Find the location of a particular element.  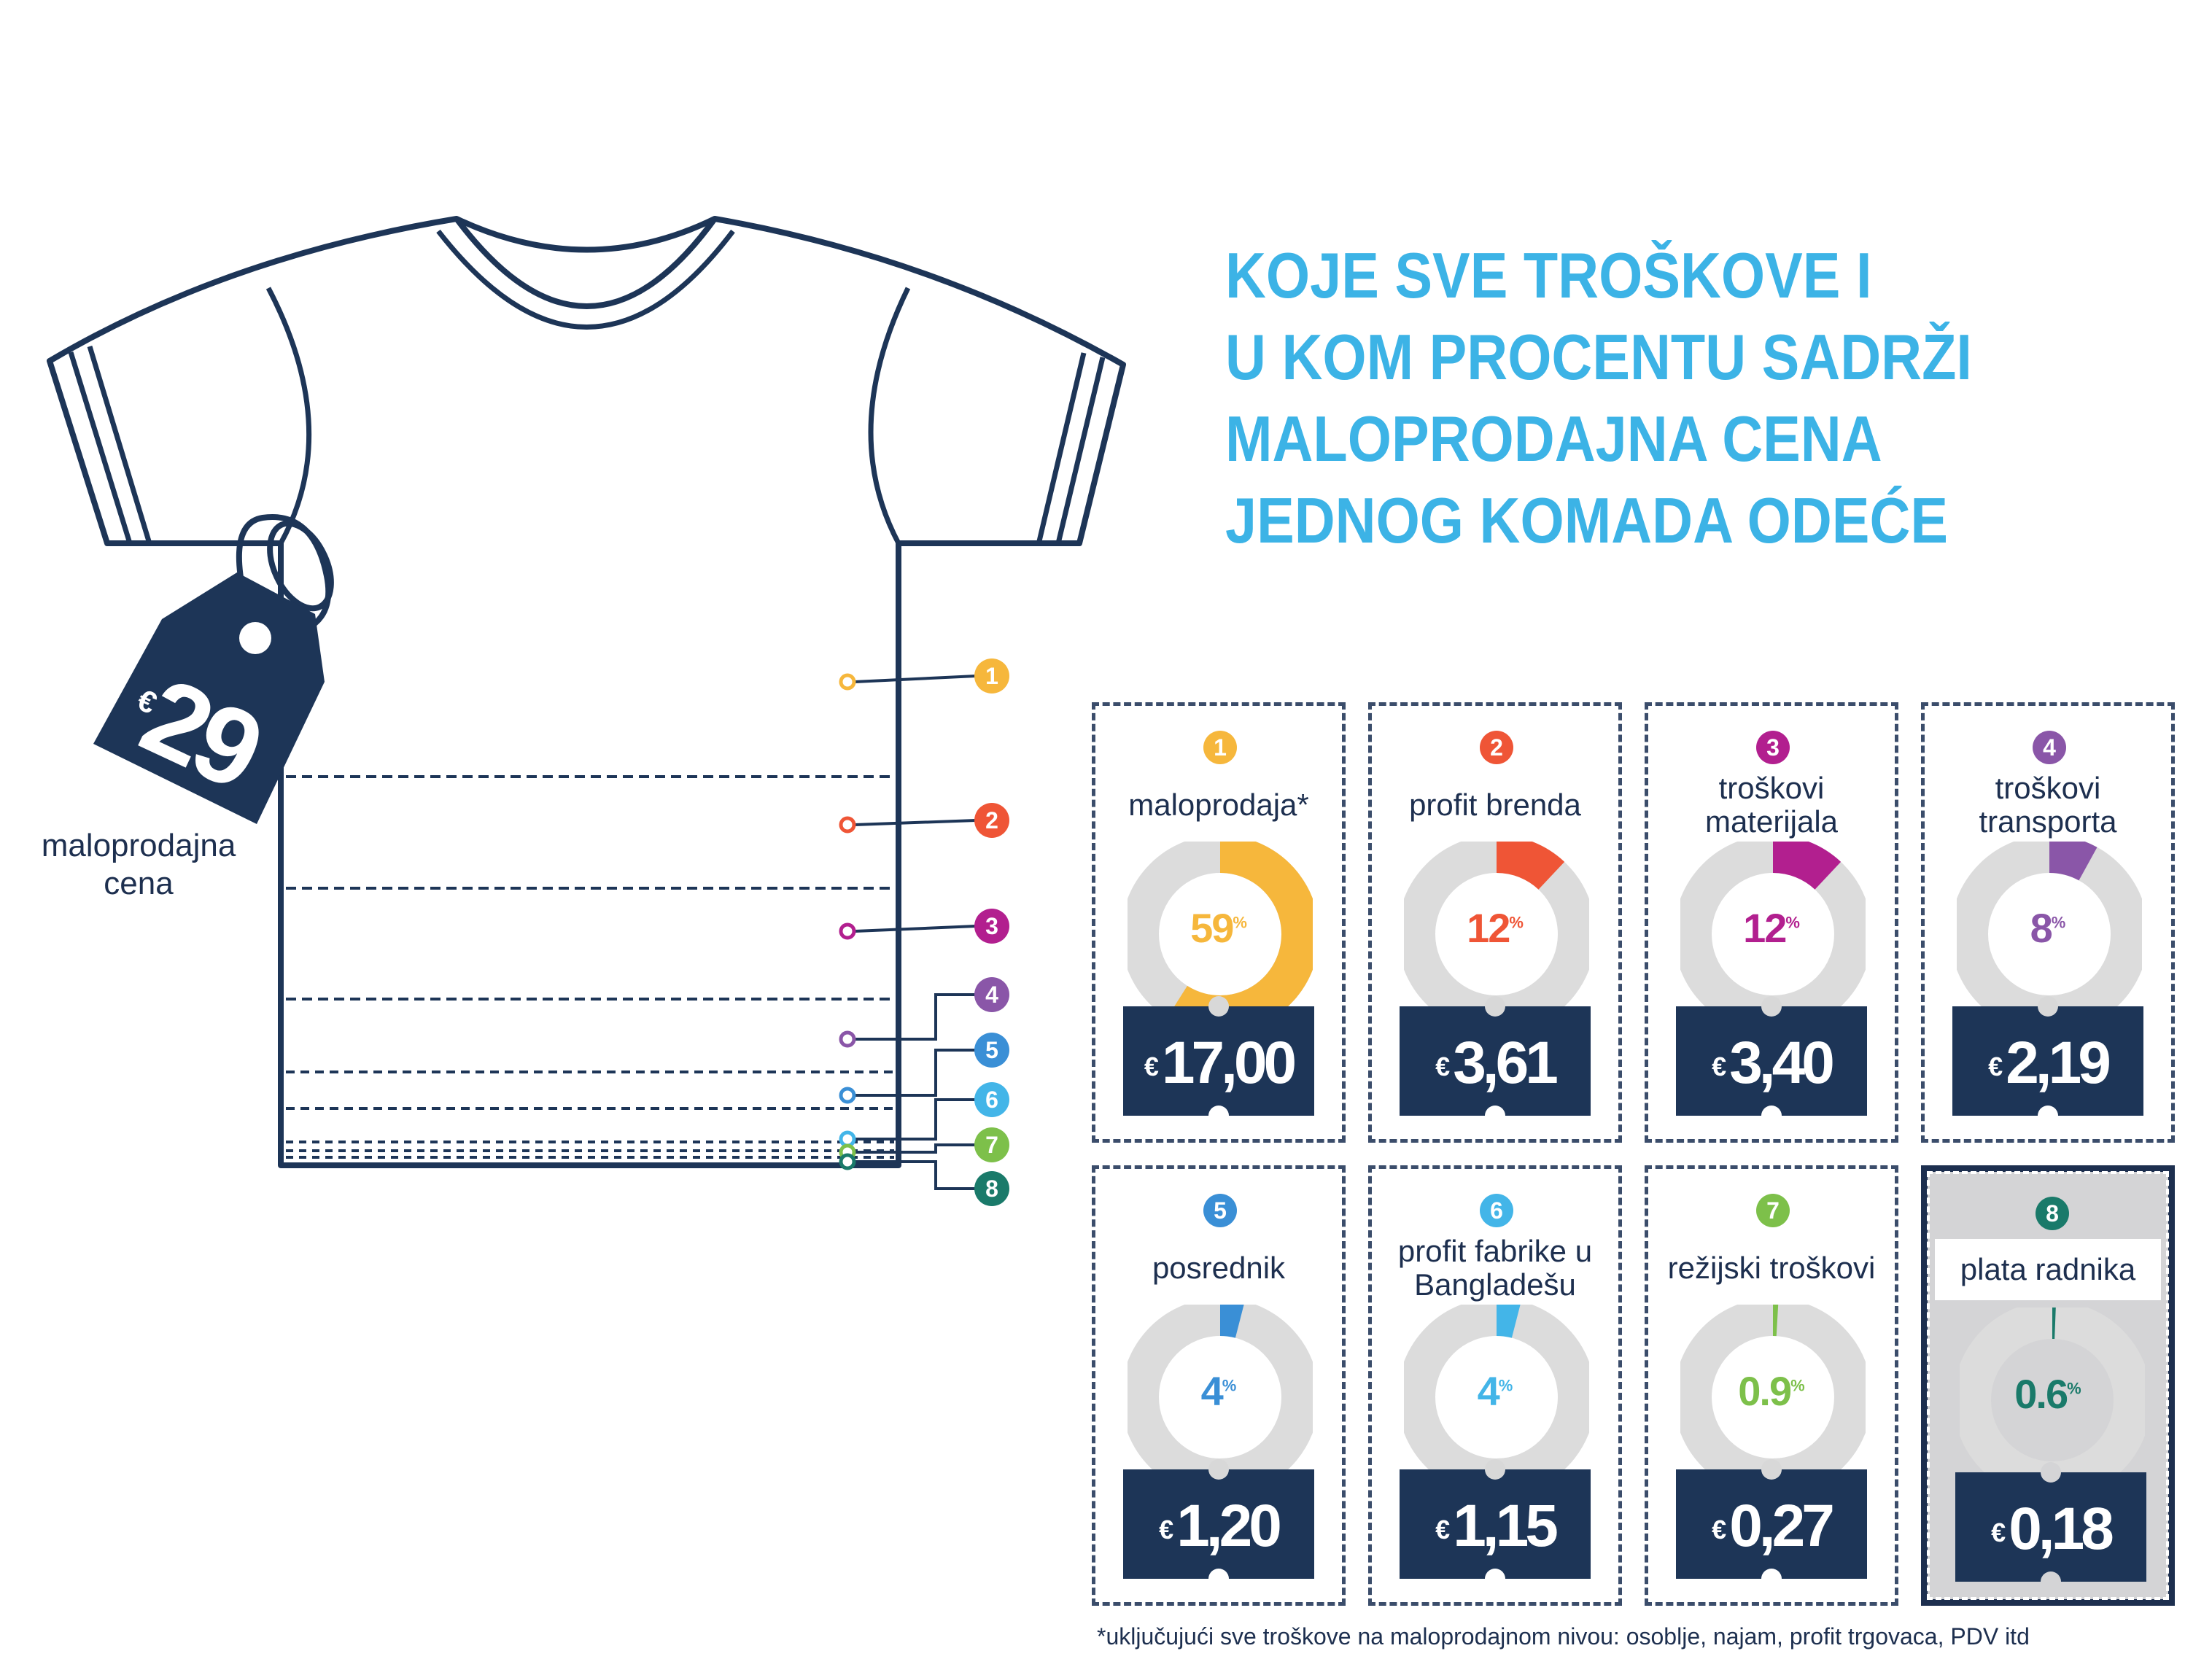

card-label: troškovi materijala is located at coordinates (1772, 805).